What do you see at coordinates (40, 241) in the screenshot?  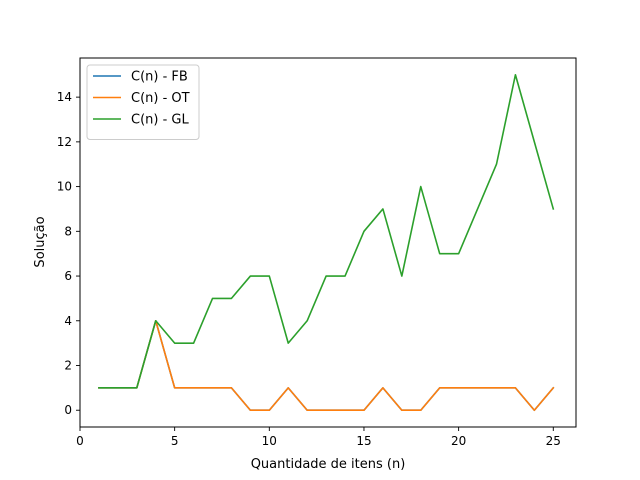 I see `y-axis-label: Solução` at bounding box center [40, 241].